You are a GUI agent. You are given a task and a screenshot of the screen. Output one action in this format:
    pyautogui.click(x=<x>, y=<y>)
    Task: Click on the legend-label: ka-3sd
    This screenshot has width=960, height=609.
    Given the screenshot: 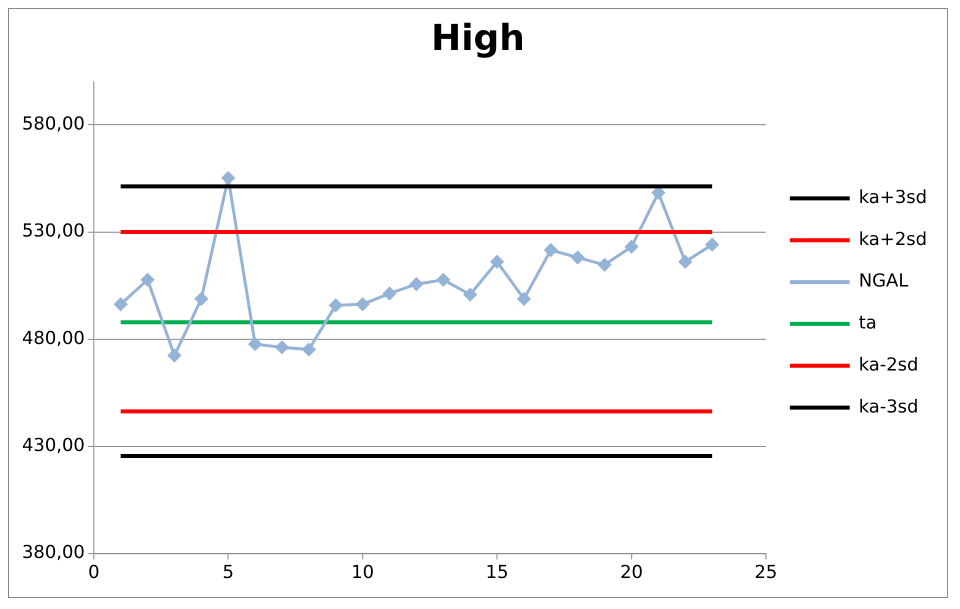 What is the action you would take?
    pyautogui.click(x=888, y=407)
    